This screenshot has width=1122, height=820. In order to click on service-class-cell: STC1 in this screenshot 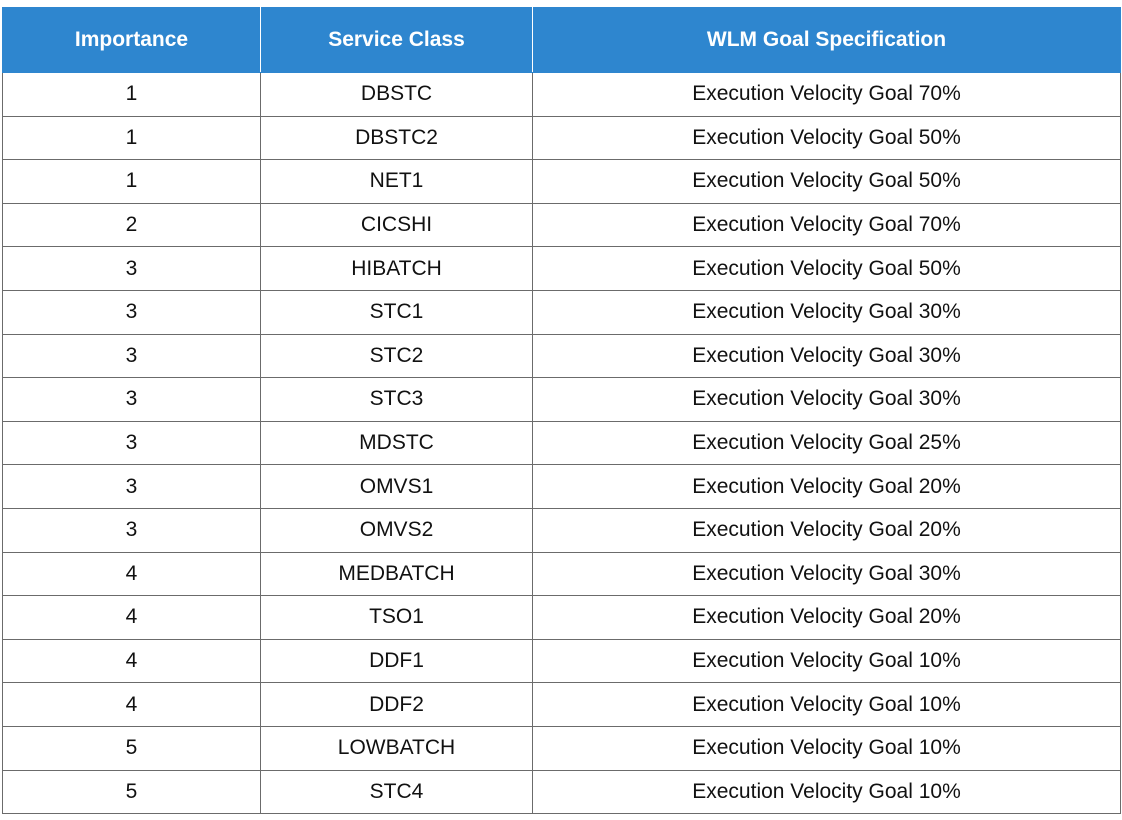, I will do `click(396, 312)`.